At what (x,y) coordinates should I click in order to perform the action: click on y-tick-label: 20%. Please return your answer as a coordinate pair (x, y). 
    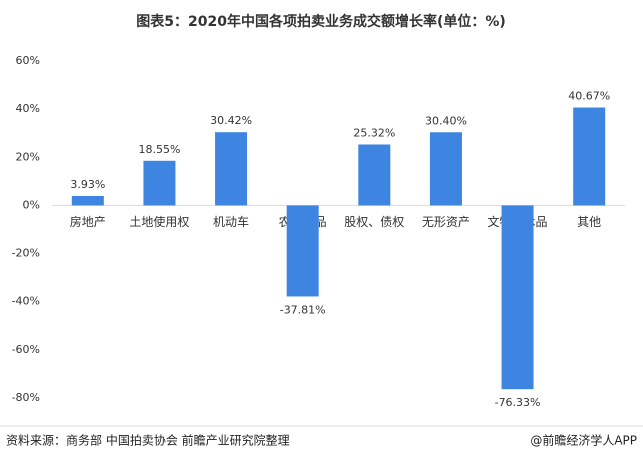
    Looking at the image, I should click on (28, 156).